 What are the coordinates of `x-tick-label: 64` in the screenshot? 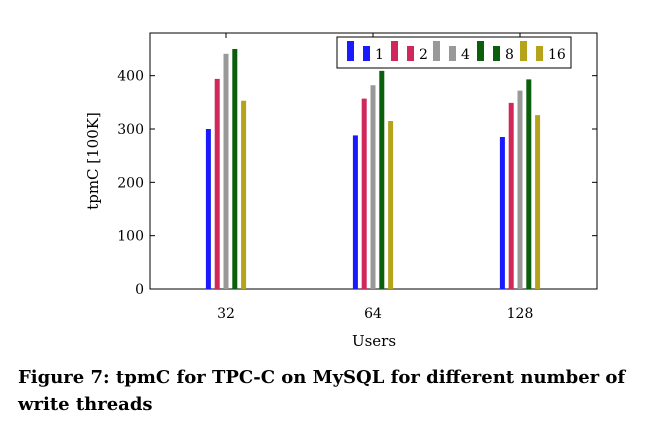 It's located at (373, 314).